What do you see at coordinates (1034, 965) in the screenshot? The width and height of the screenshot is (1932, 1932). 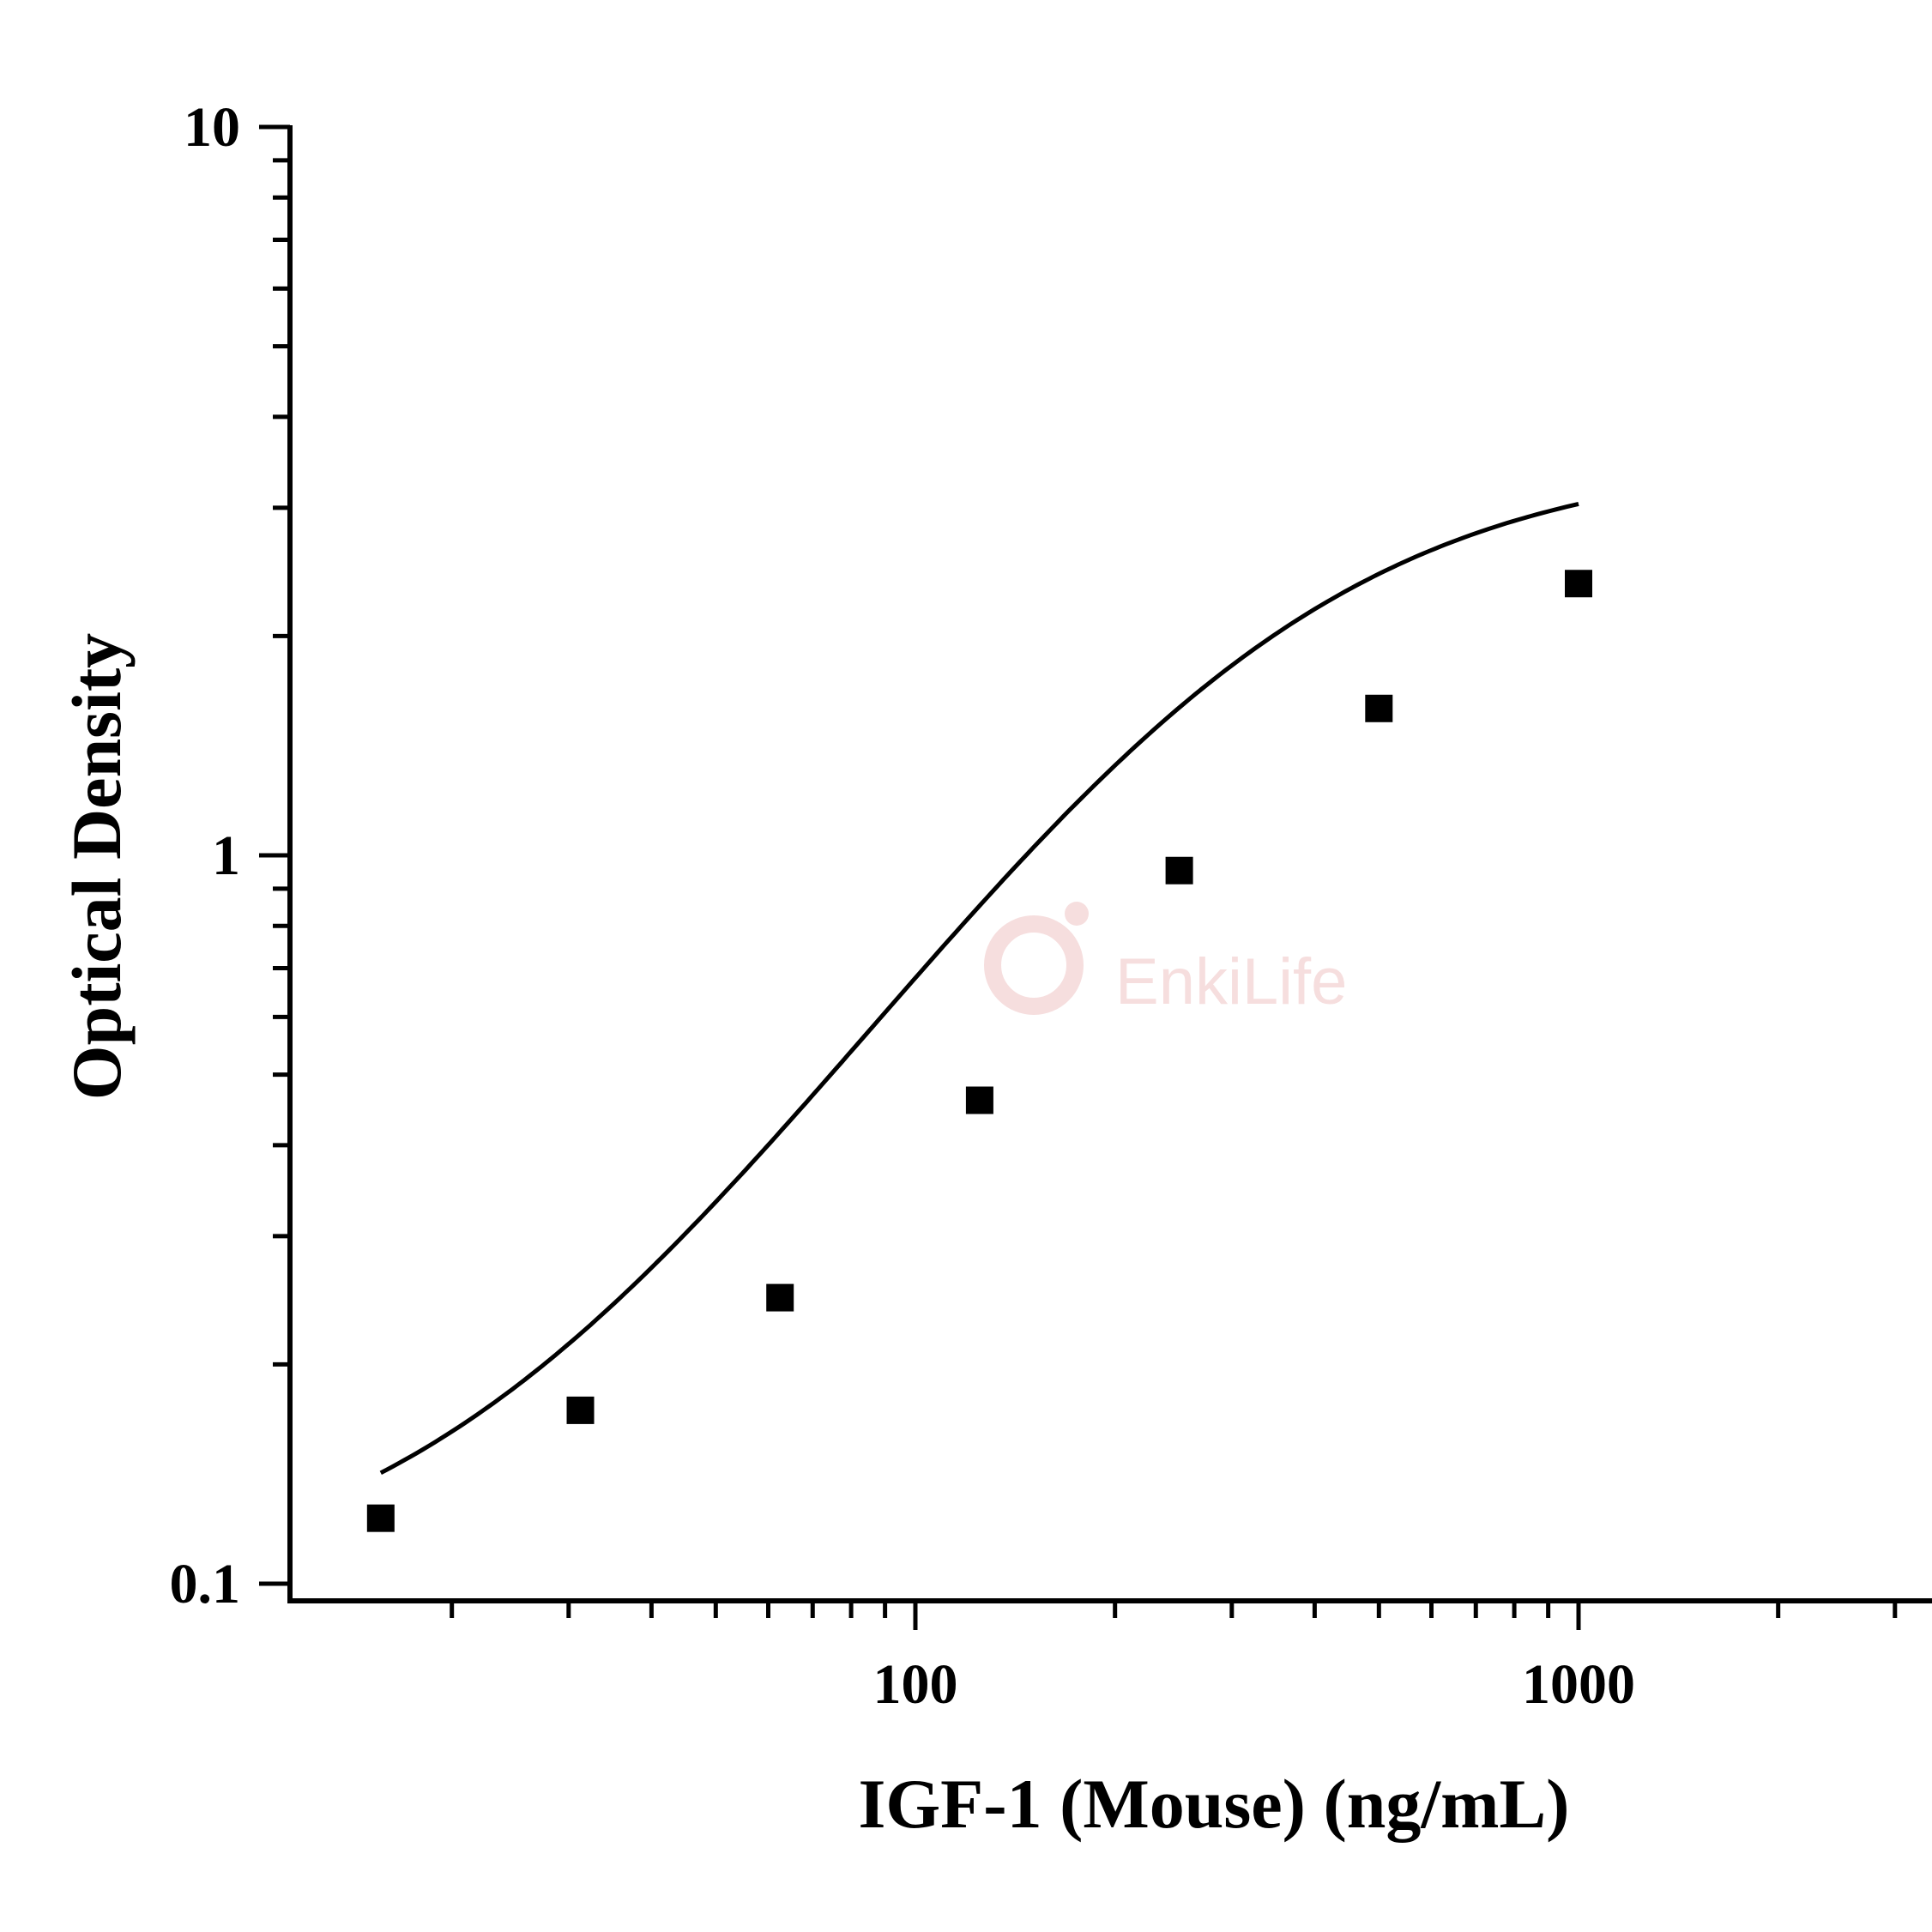 I see `watermark-logo-icon` at bounding box center [1034, 965].